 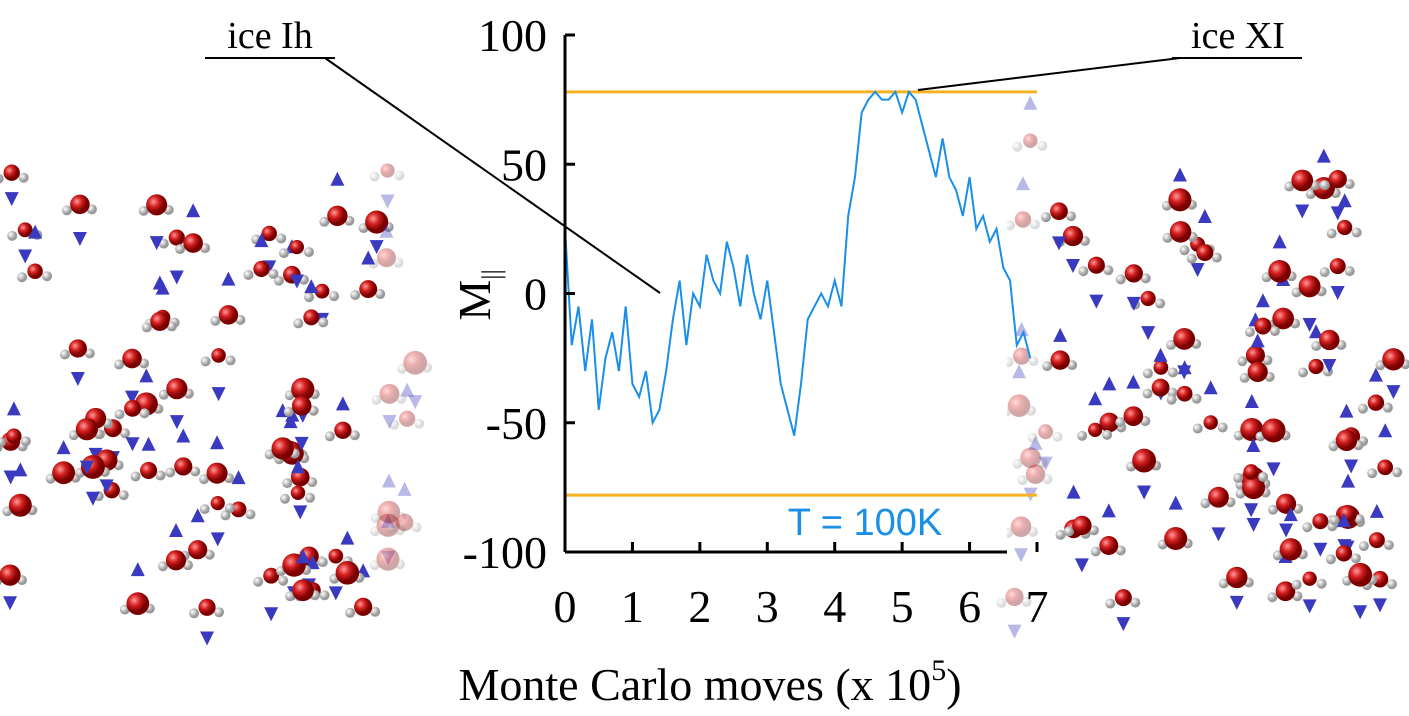 I want to click on x-axis-label: Monte Carlo moves (x 105), so click(x=709, y=682).